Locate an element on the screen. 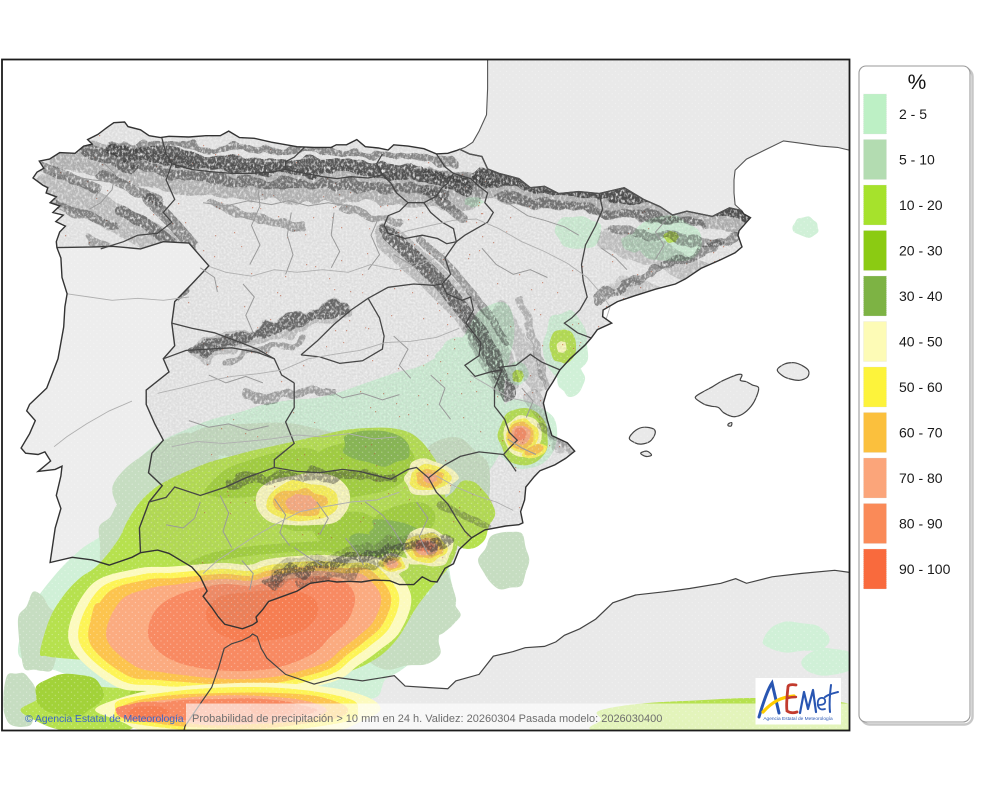 Image resolution: width=1000 pixels, height=795 pixels. svg-text:© Agencia Estatal de Meteorolo: © Agencia Estatal de Meteorología is located at coordinates (104, 719).